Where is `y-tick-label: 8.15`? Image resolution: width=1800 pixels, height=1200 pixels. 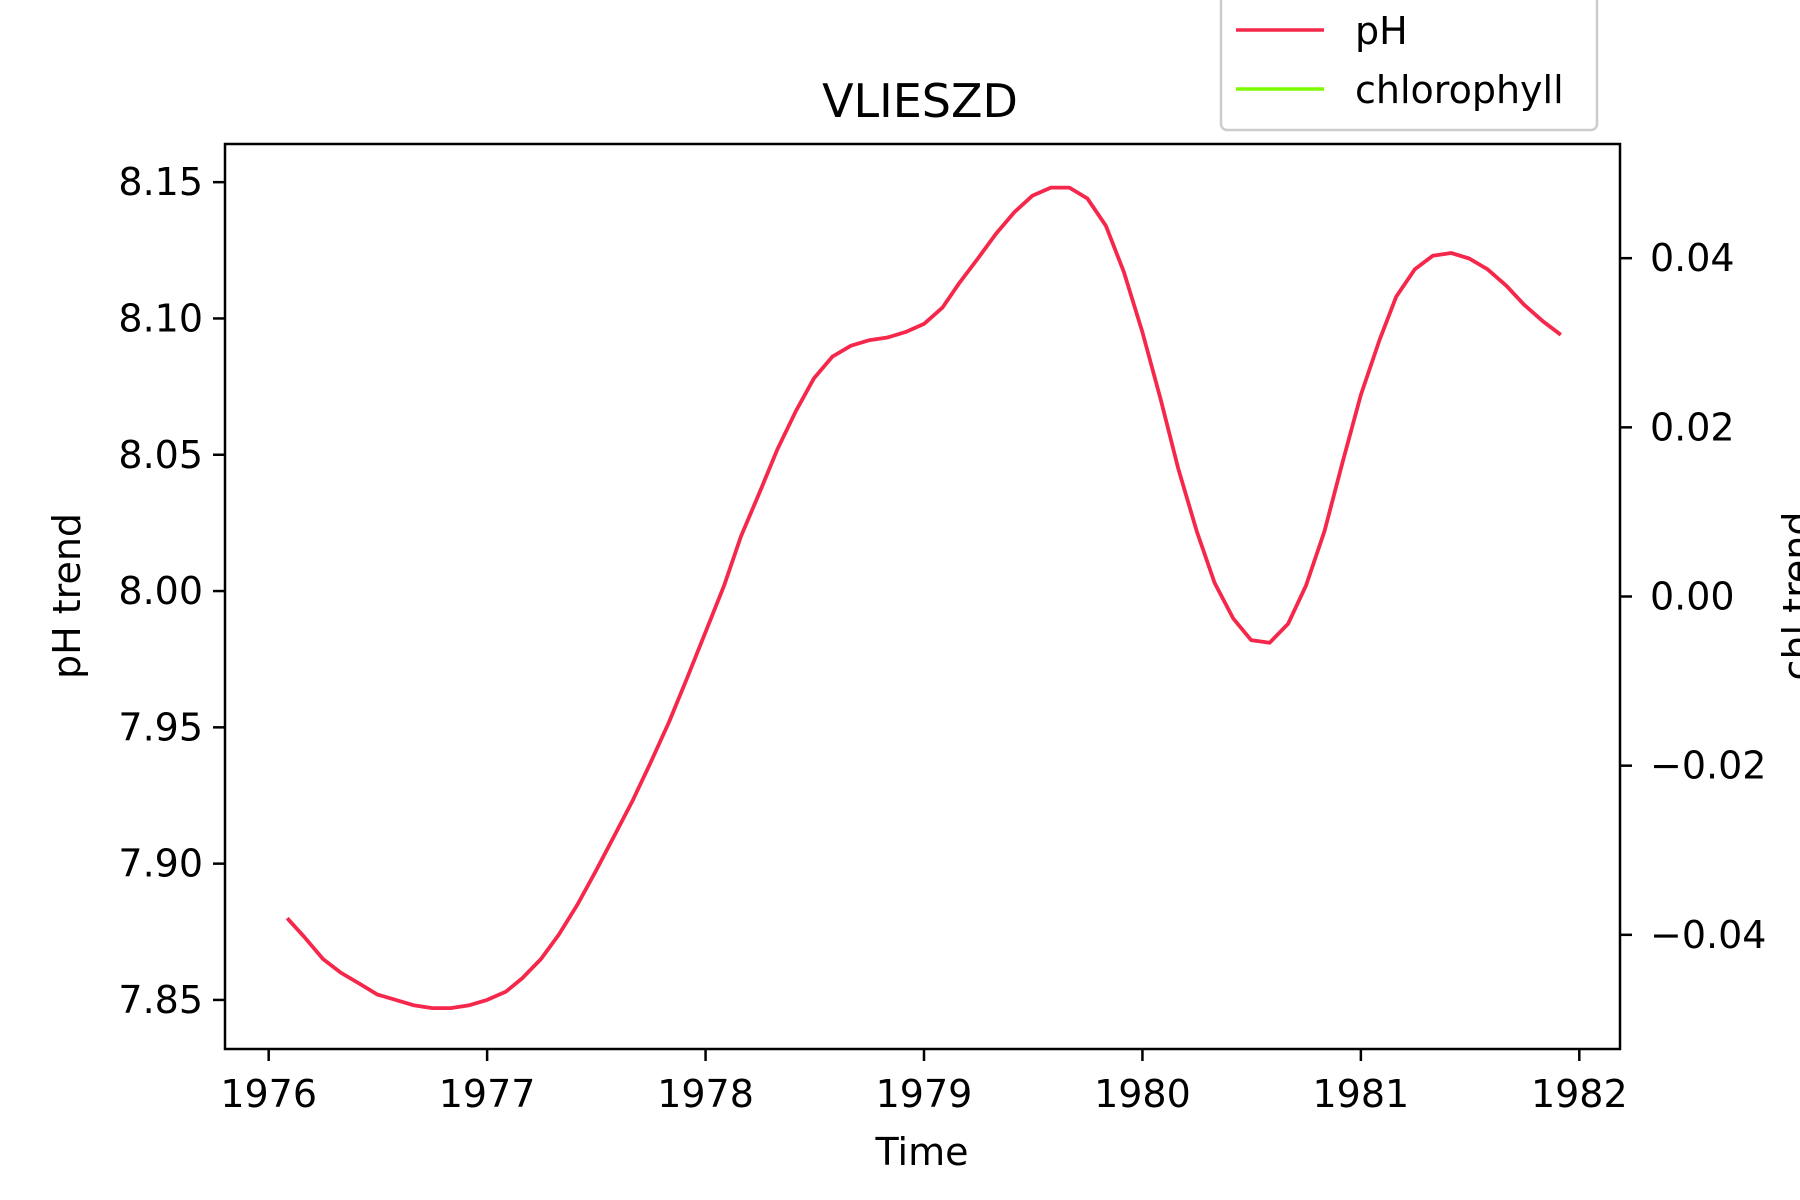
y-tick-label: 8.15 is located at coordinates (160, 182).